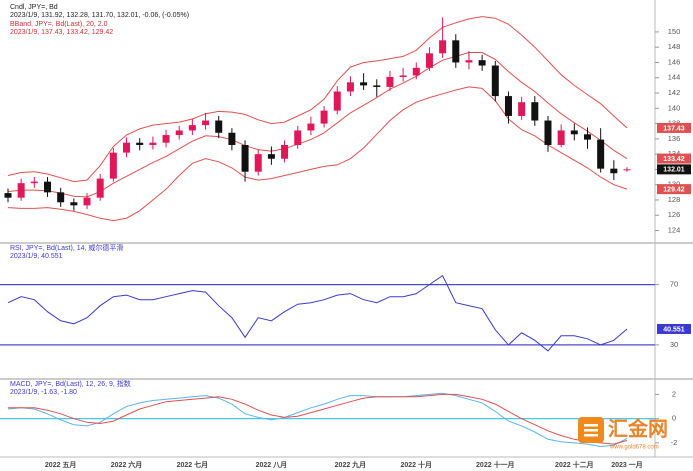 The height and width of the screenshot is (471, 693). I want to click on y-tick-label: 0, so click(674, 418).